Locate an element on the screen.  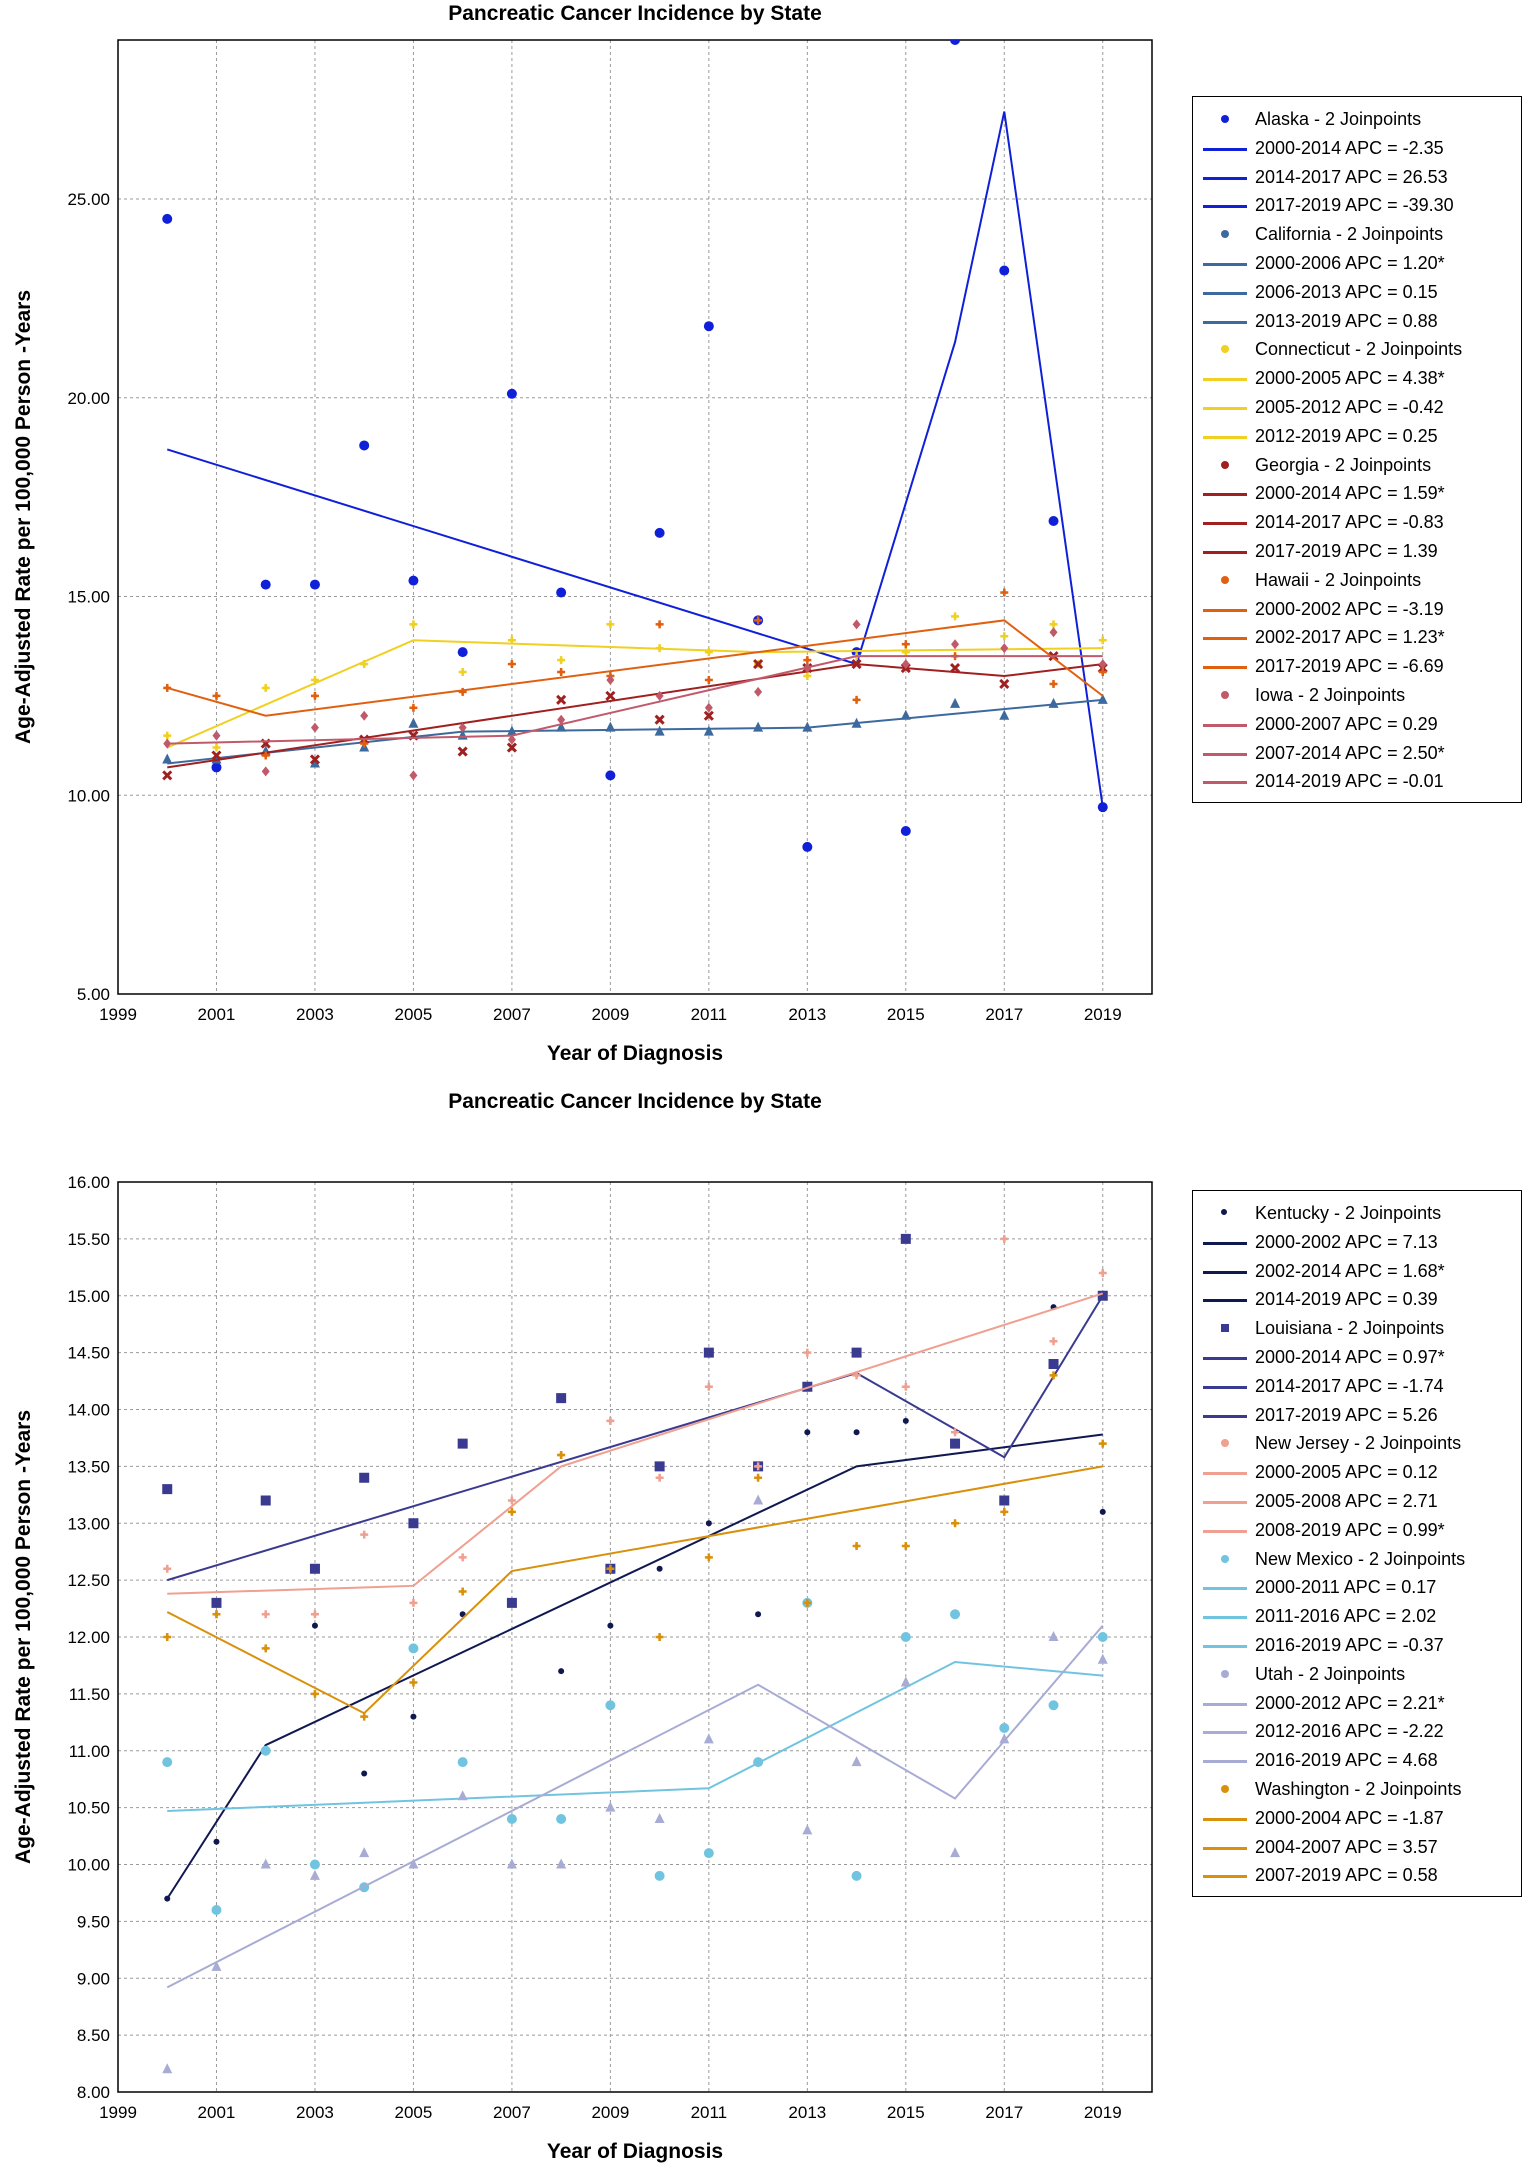
legend-segment-entry: 2014-2017 APC = 26.53 is located at coordinates (1357, 177).